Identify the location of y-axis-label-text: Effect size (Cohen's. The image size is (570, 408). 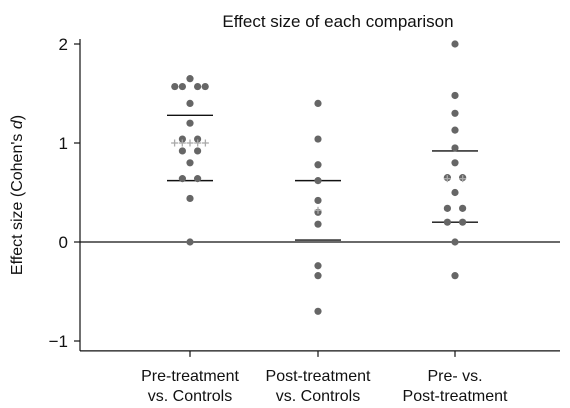
(17, 202).